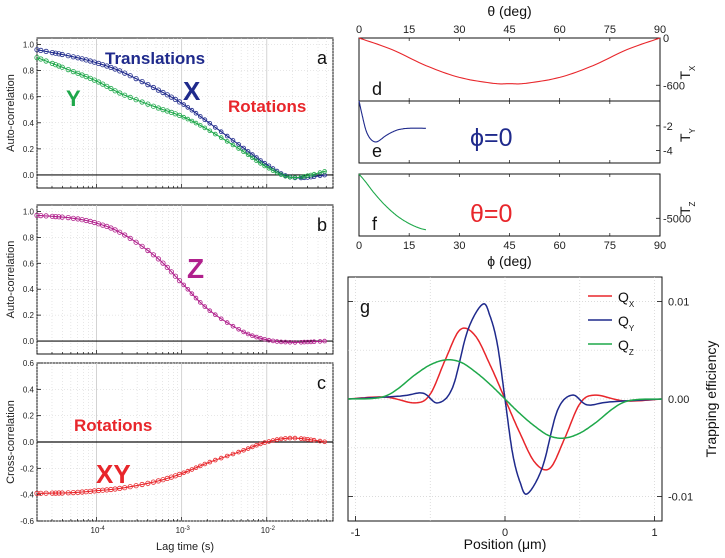 Image resolution: width=725 pixels, height=558 pixels. I want to click on x-tick-base: 10, so click(180, 530).